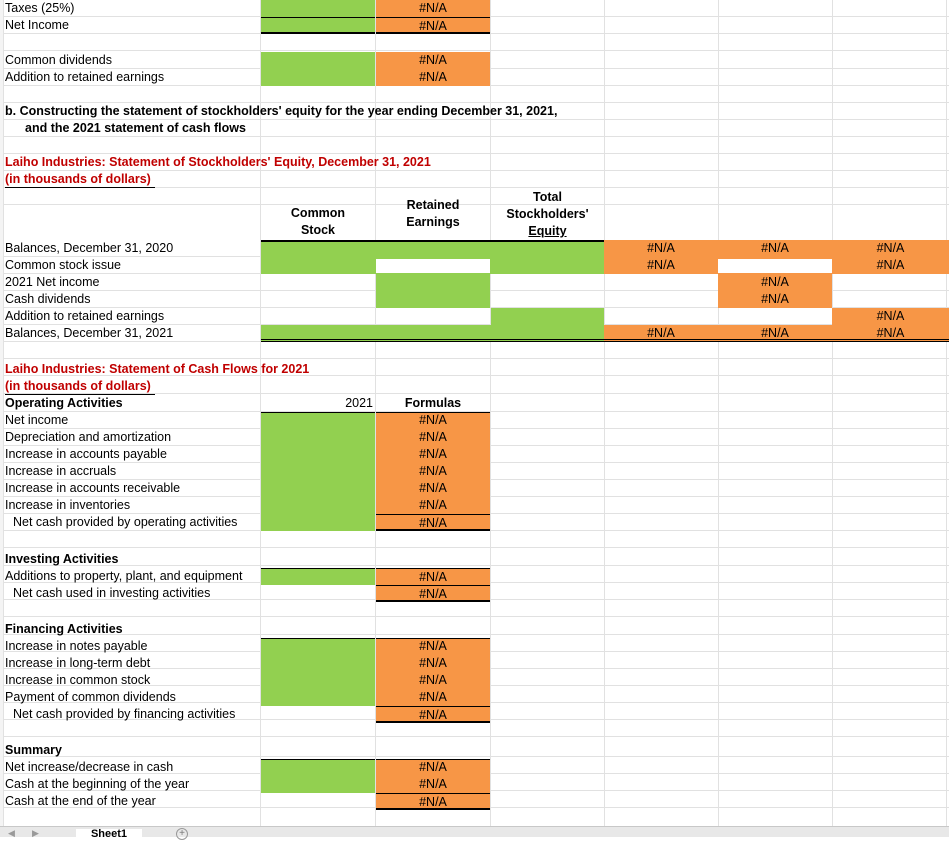  What do you see at coordinates (61, 471) in the screenshot?
I see `operating-item: Increase in accruals` at bounding box center [61, 471].